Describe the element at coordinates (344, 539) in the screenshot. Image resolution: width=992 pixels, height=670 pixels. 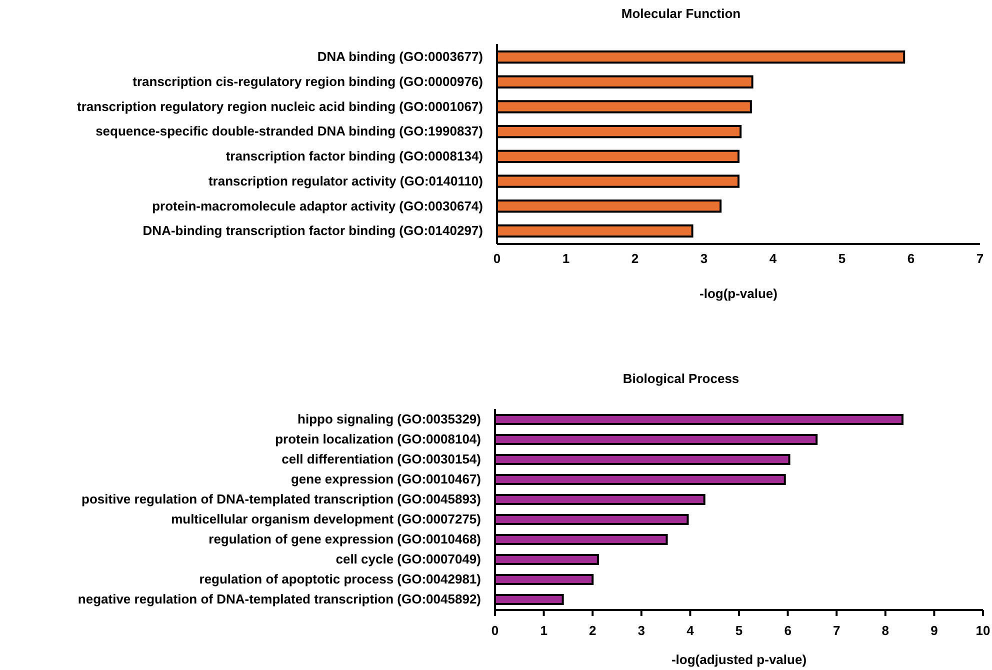
I see `y-tick-label: regulation of gene expression (GO:0010468)` at that location.